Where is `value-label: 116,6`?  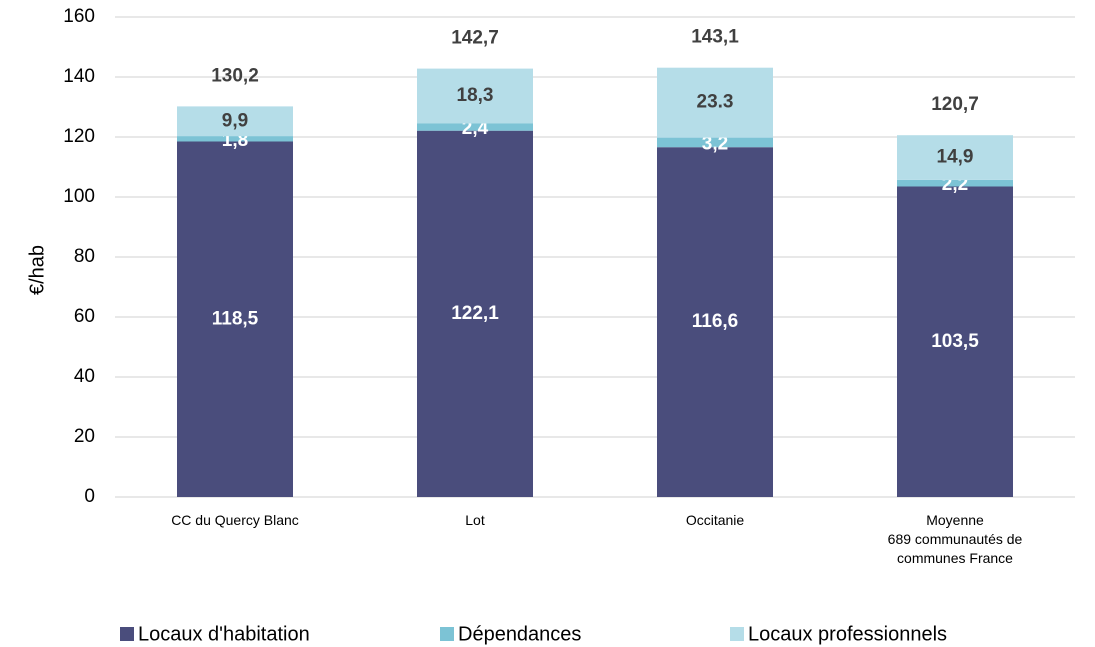
value-label: 116,6 is located at coordinates (715, 321).